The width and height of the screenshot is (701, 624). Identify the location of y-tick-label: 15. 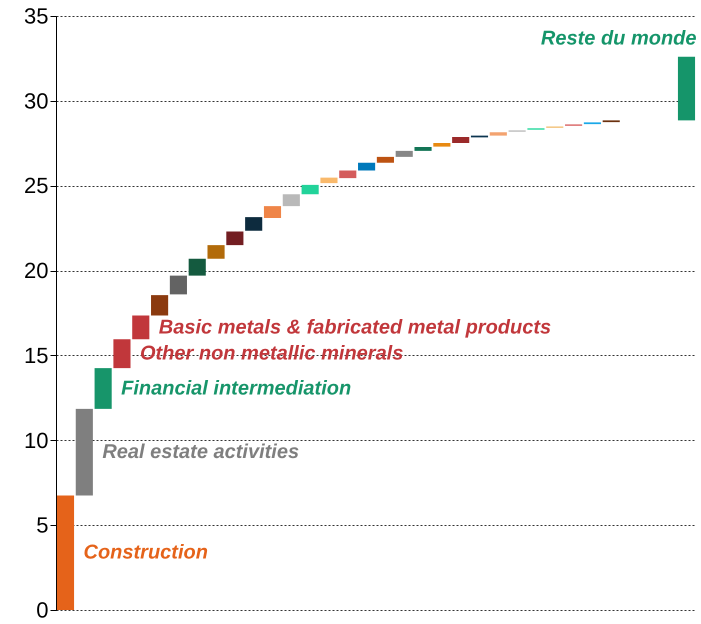
(36, 355).